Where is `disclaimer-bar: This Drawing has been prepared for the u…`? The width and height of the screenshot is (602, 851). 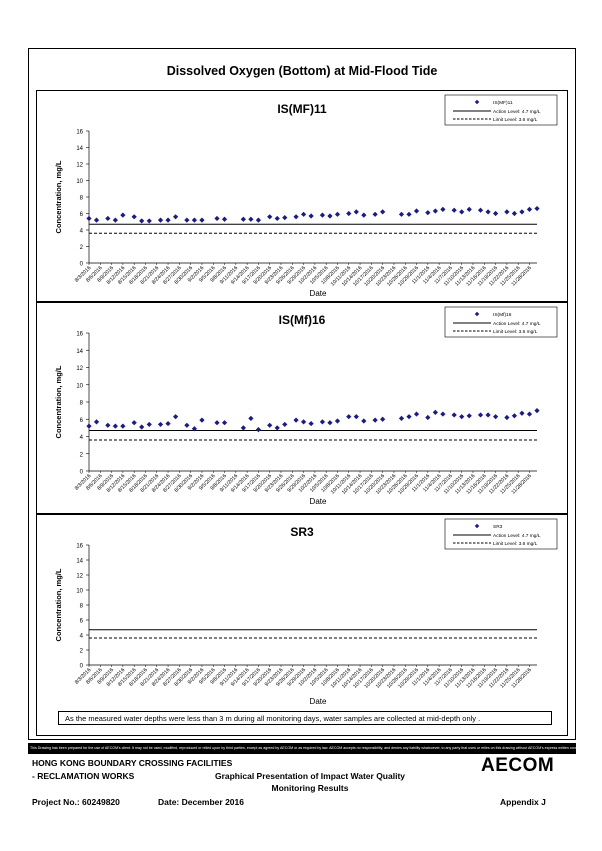 disclaimer-bar: This Drawing has been prepared for the u… is located at coordinates (302, 748).